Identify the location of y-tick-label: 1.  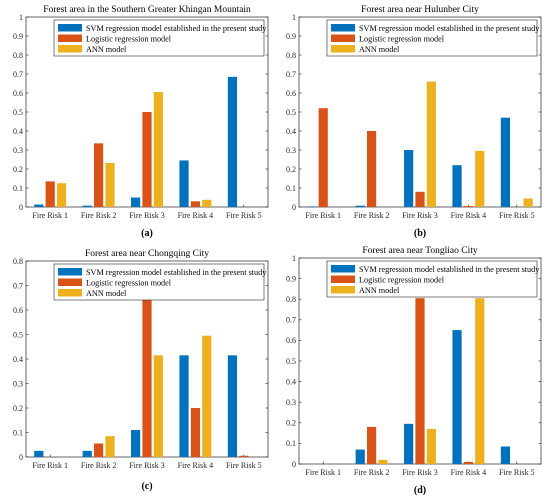
(21, 17).